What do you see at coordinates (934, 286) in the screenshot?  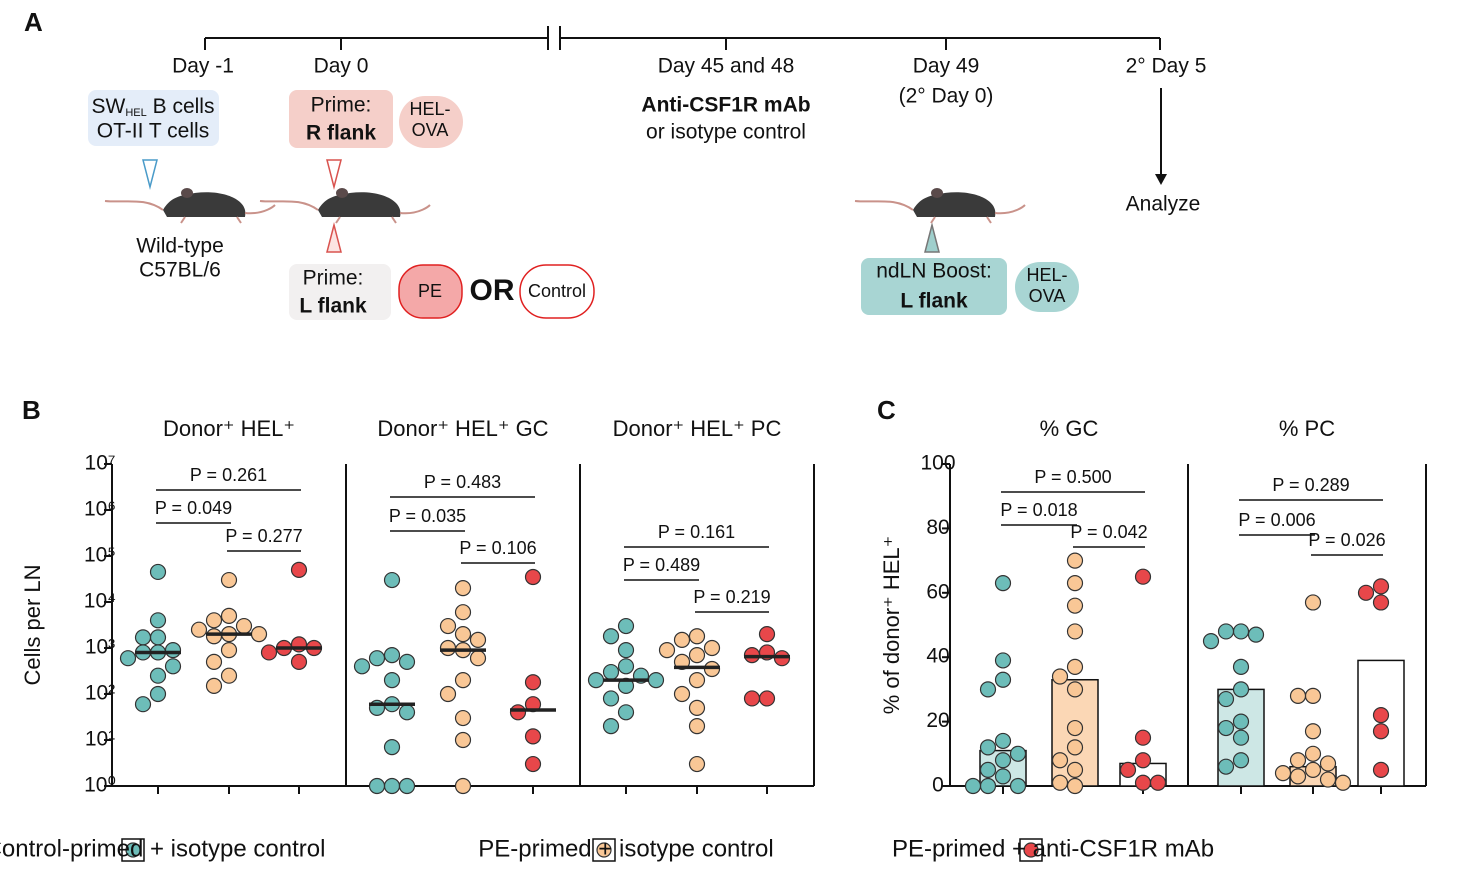 I see `boost-box` at bounding box center [934, 286].